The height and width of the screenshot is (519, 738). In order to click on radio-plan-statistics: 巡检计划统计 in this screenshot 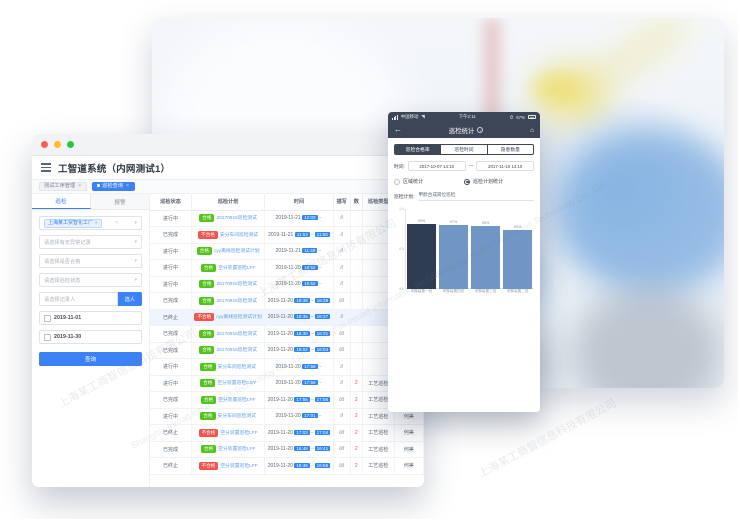, I will do `click(499, 181)`.